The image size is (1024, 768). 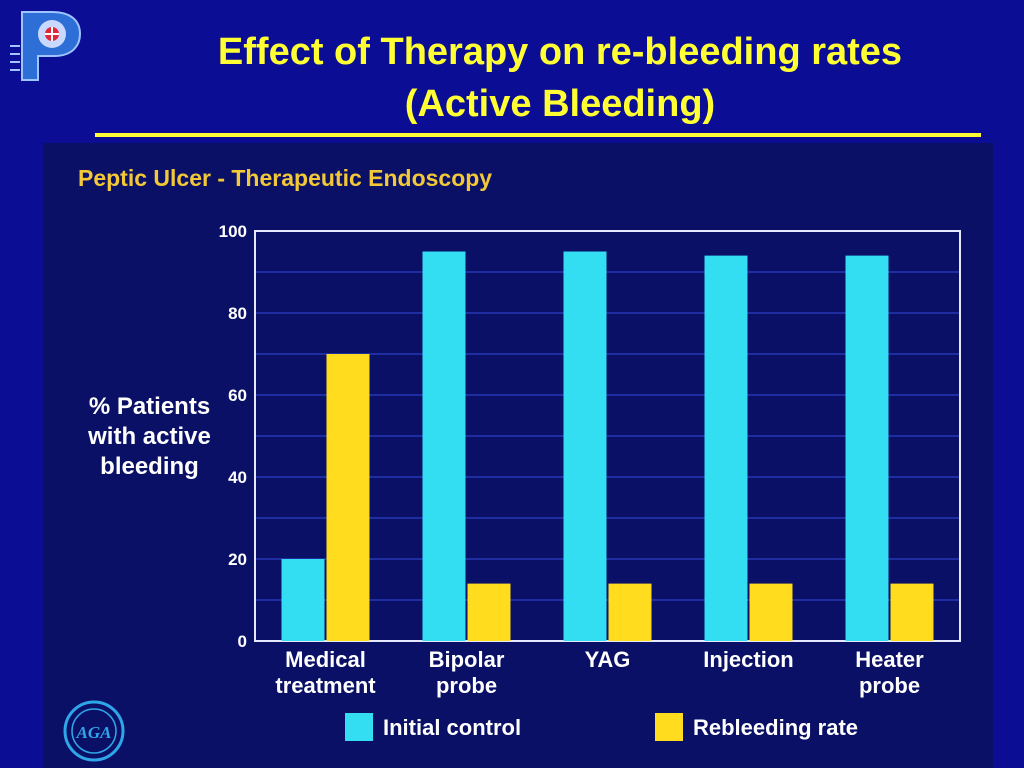 What do you see at coordinates (748, 659) in the screenshot?
I see `x-category-label: Injection` at bounding box center [748, 659].